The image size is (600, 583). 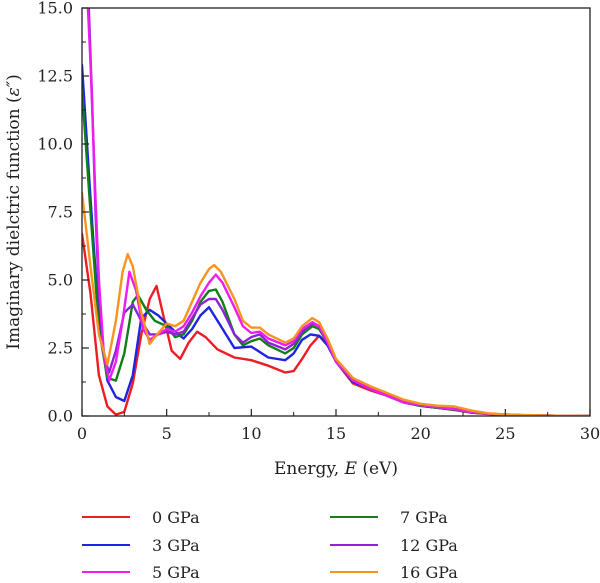 I want to click on legend-item-3gpa: 3 GPa, so click(x=141, y=545).